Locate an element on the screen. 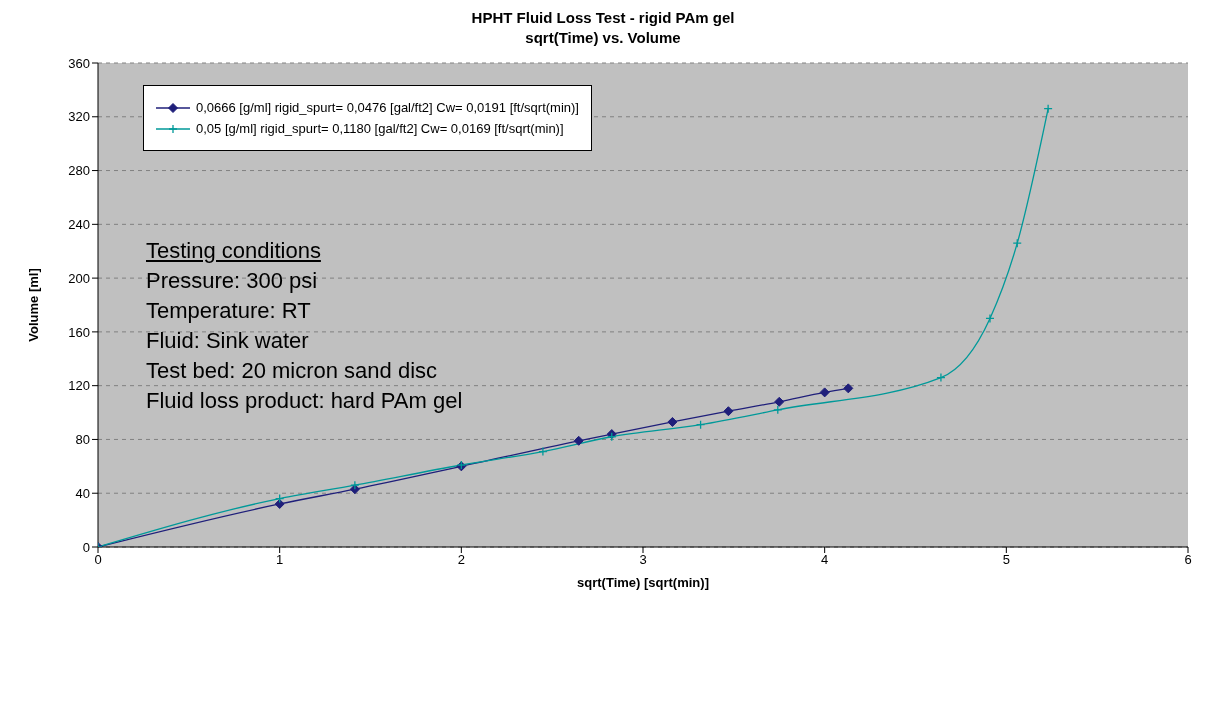 The image size is (1214, 716). y-tick-label: 80 is located at coordinates (82, 440).